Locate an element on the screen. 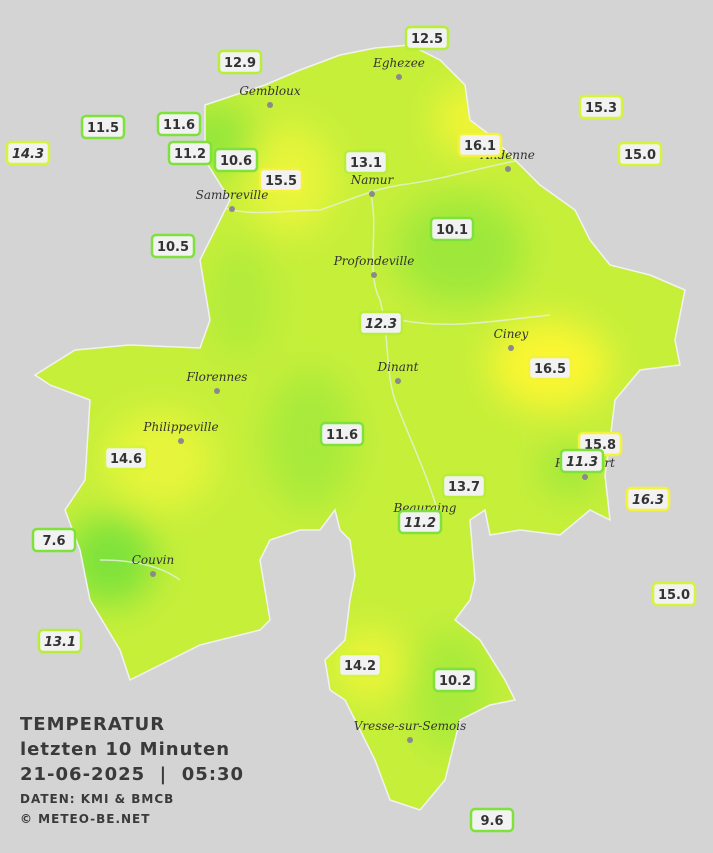 The image size is (713, 853). station-value: 14.2 is located at coordinates (360, 666).